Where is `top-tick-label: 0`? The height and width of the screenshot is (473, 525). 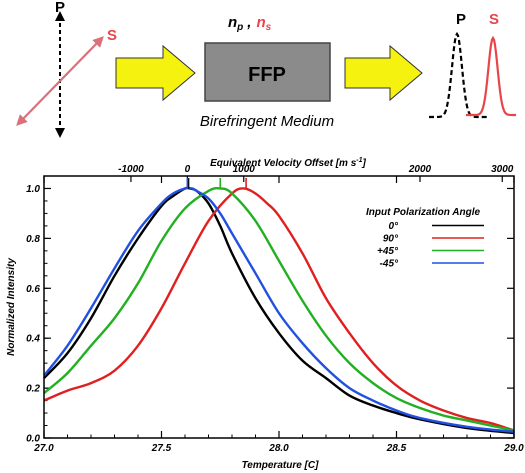
top-tick-label: 0 is located at coordinates (188, 169).